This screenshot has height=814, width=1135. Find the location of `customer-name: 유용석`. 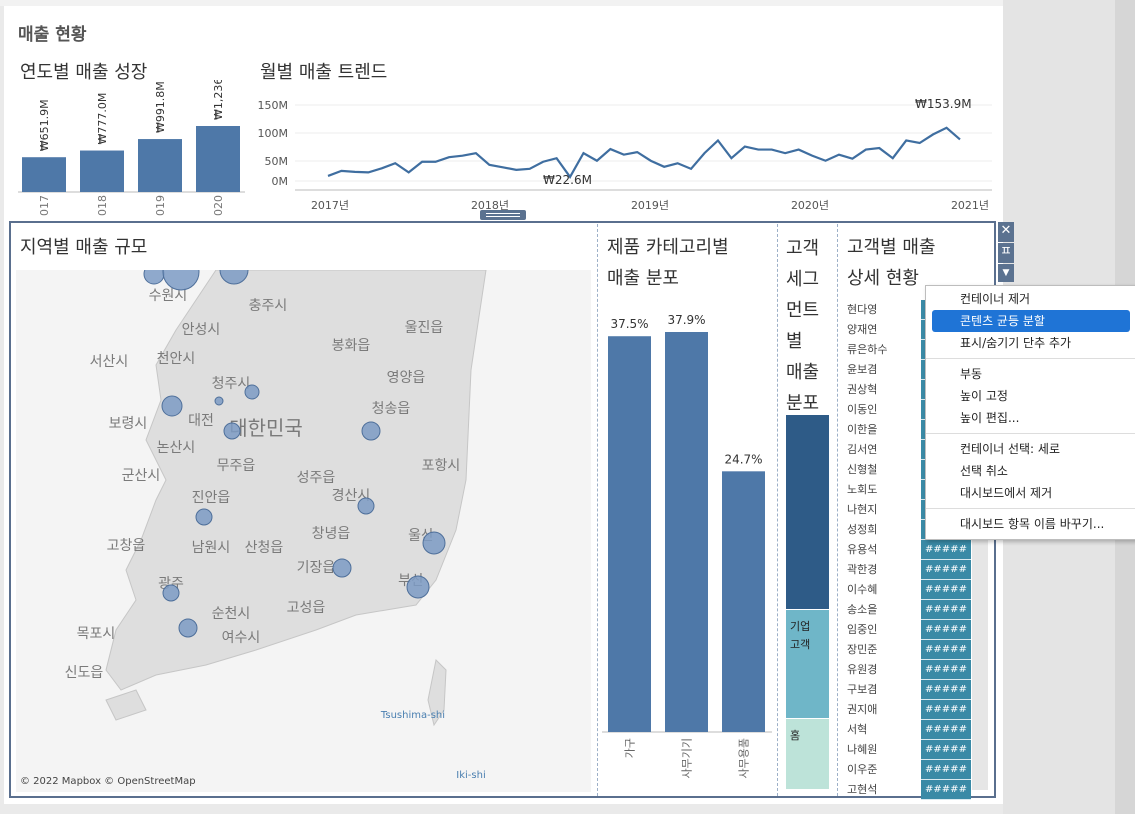

customer-name: 유용석 is located at coordinates (862, 549).